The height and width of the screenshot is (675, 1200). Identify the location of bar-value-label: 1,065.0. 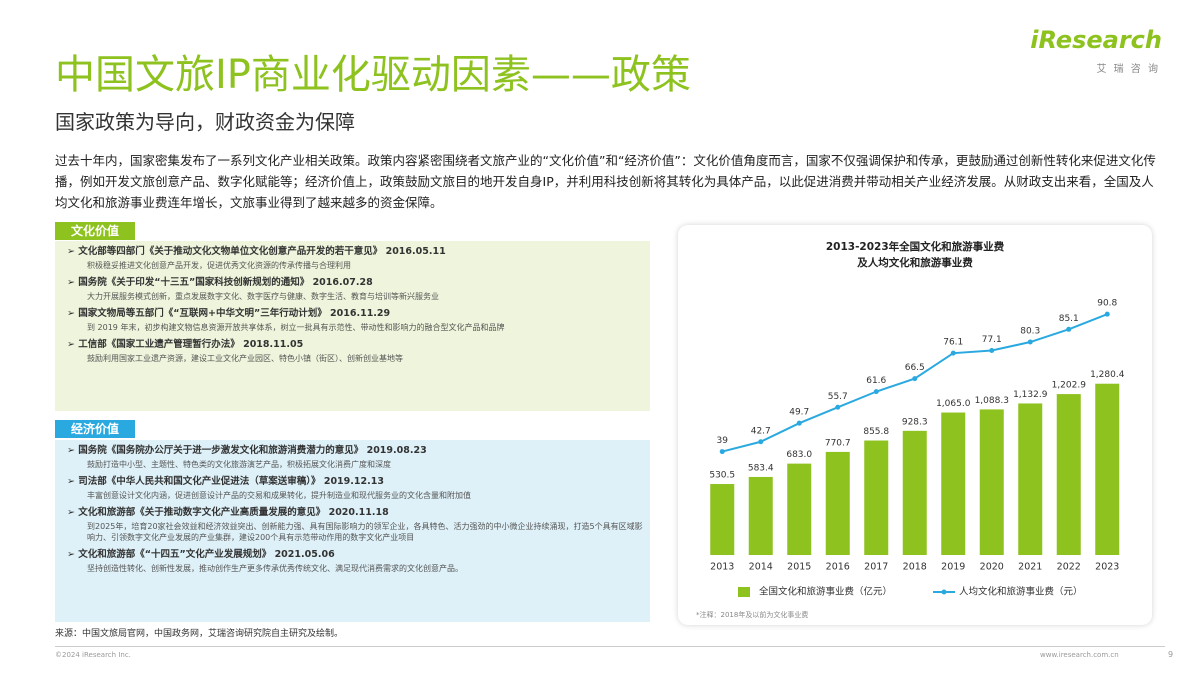
(953, 404).